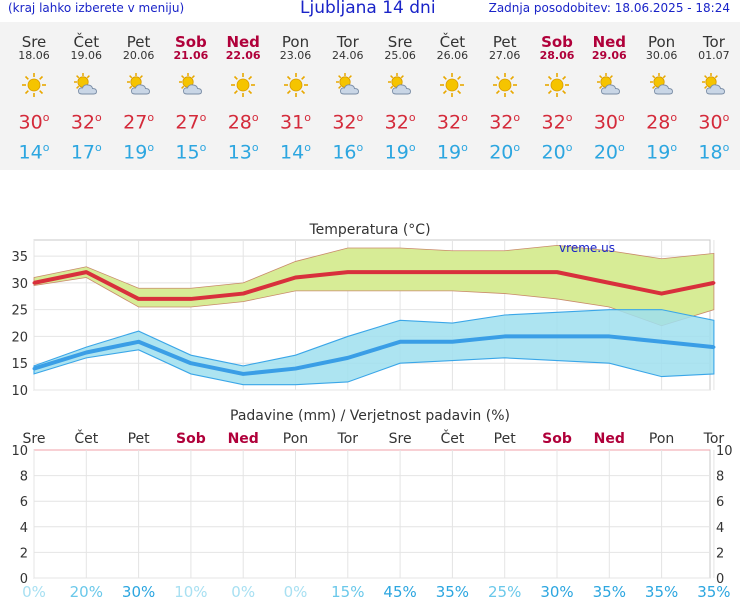 This screenshot has width=740, height=600. Describe the element at coordinates (96, 8) in the screenshot. I see `location-hint: (kraj lahko izberete v meniju)` at that location.